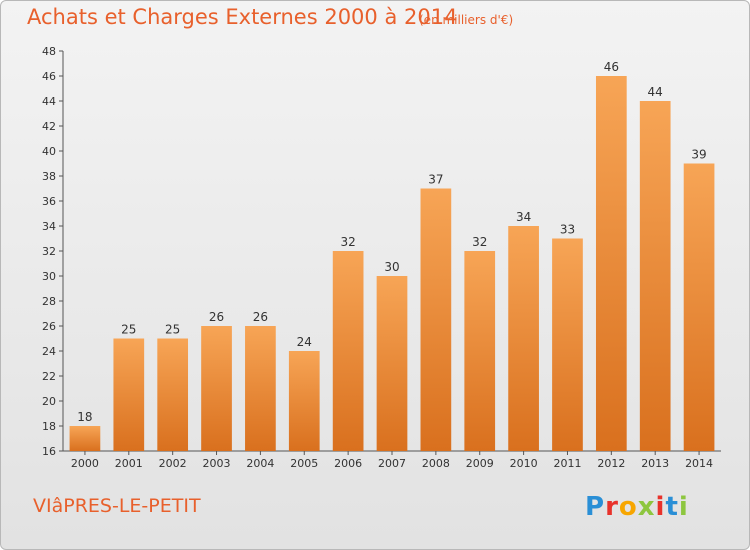 The image size is (750, 550). I want to click on x-tick-label: 2014, so click(699, 463).